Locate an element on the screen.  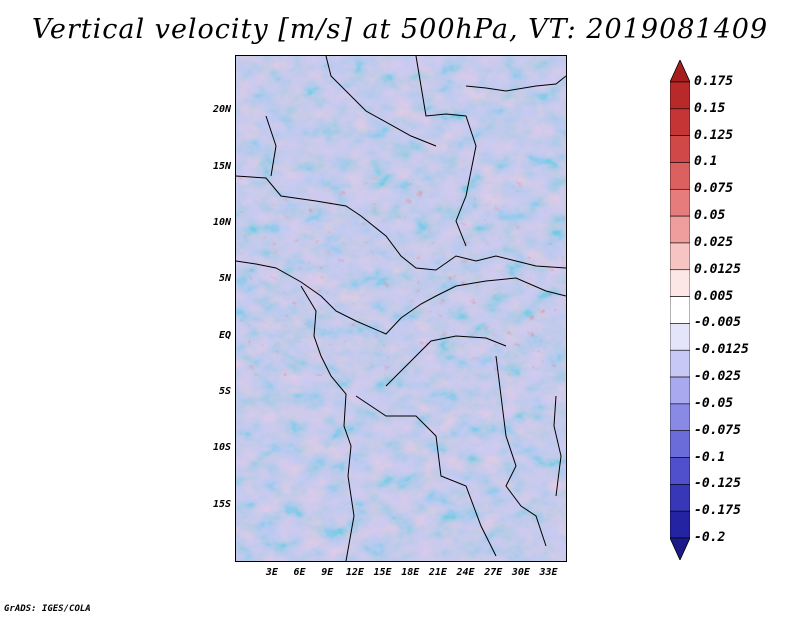
lat-tick-label: EQ is located at coordinates (224, 335).